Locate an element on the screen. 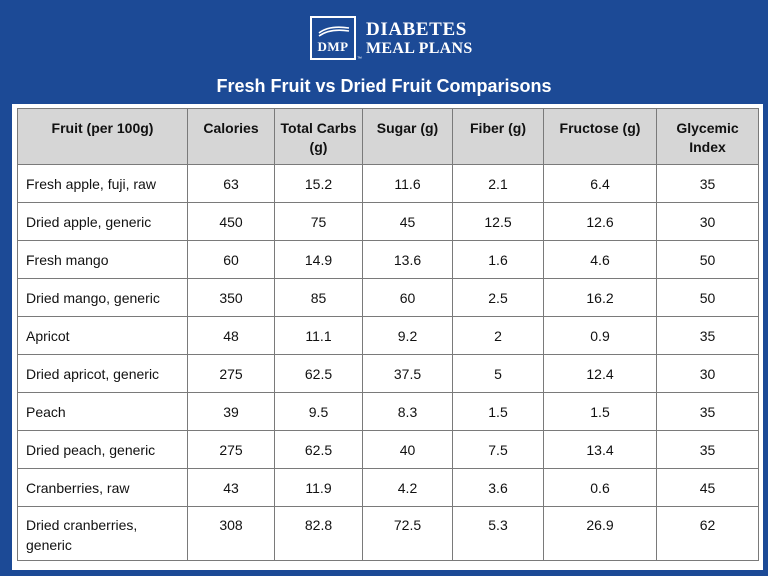 This screenshot has height=576, width=768. fructose-cell: 13.4 is located at coordinates (600, 449).